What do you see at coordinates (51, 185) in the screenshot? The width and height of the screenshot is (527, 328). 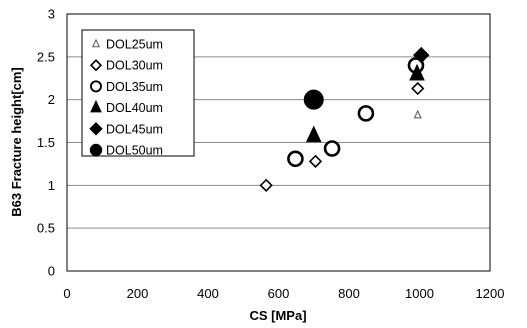 I see `y-tick-label: 1` at bounding box center [51, 185].